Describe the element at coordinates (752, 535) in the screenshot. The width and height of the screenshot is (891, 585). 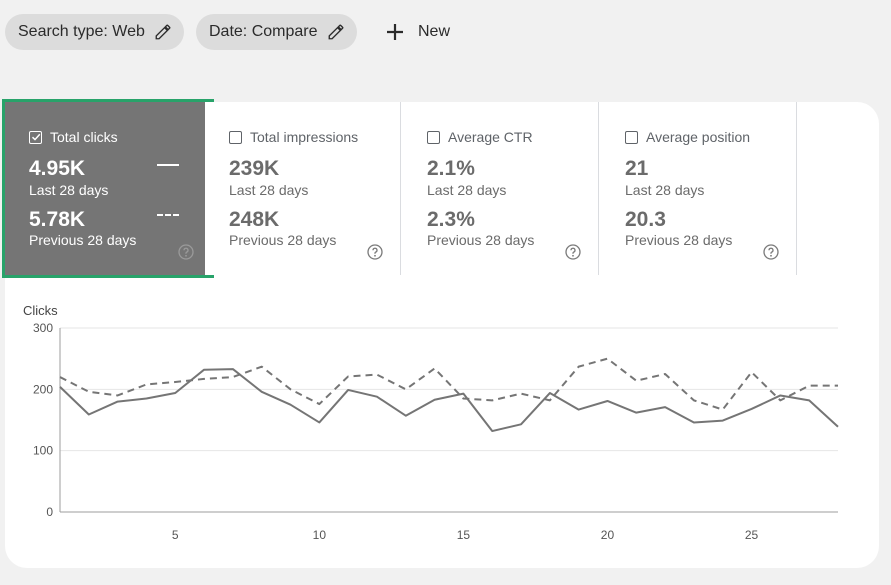
I see `x-tick-label: 25` at that location.